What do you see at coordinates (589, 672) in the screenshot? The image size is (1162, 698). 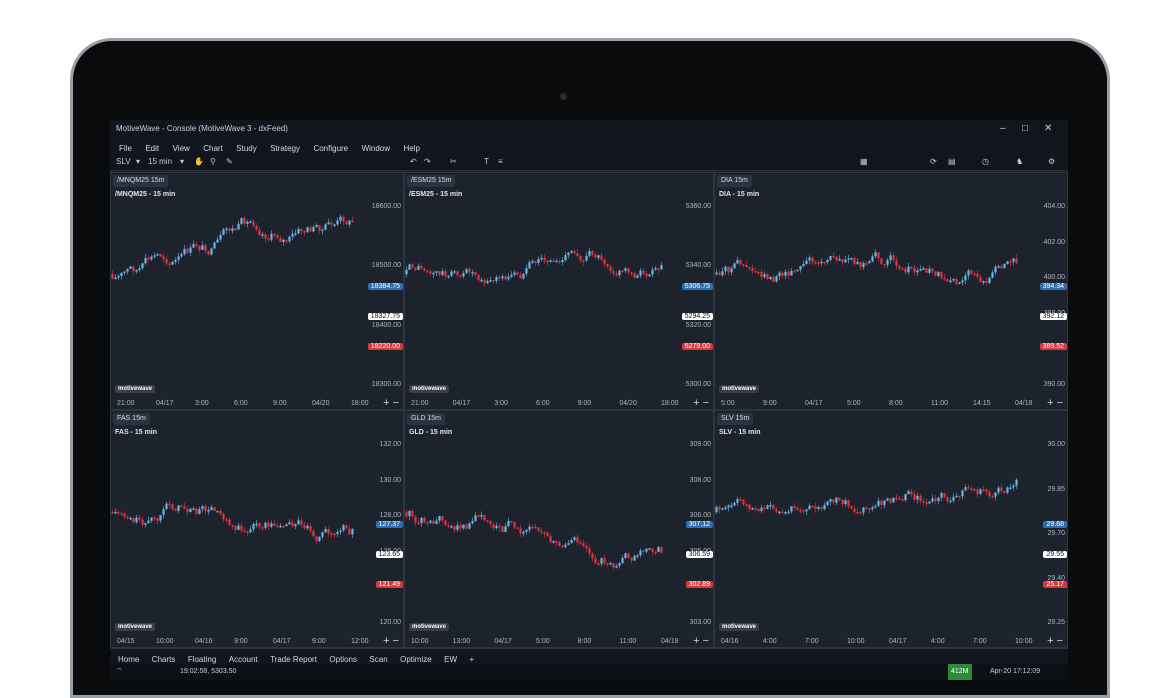 I see `bottom-bar: ⌔ 19:02:58, 5303.50 412M Apr-20 17:12:09` at bounding box center [589, 672].